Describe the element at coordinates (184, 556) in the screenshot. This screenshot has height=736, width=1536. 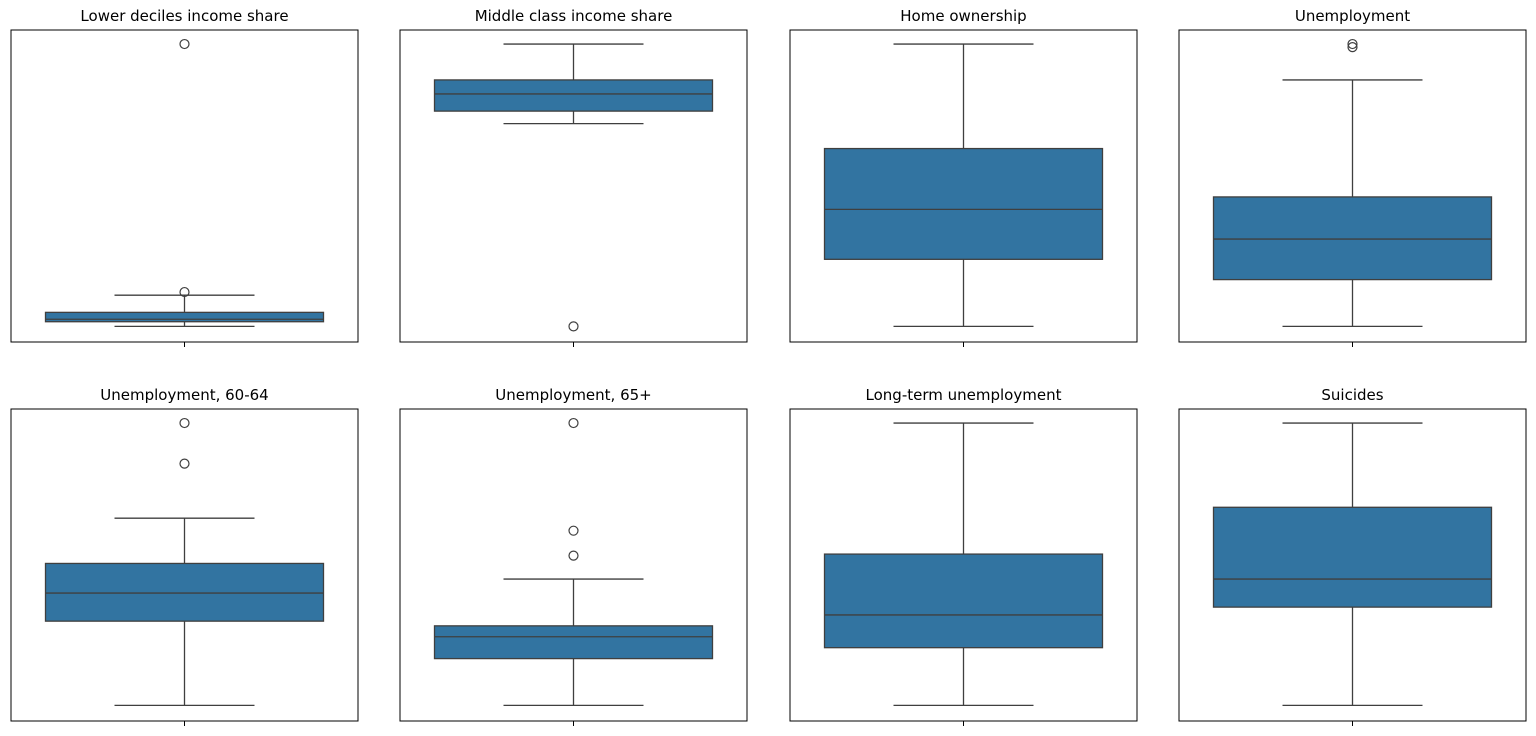
I see `boxplot-panel: Unemployment, 60-64` at that location.